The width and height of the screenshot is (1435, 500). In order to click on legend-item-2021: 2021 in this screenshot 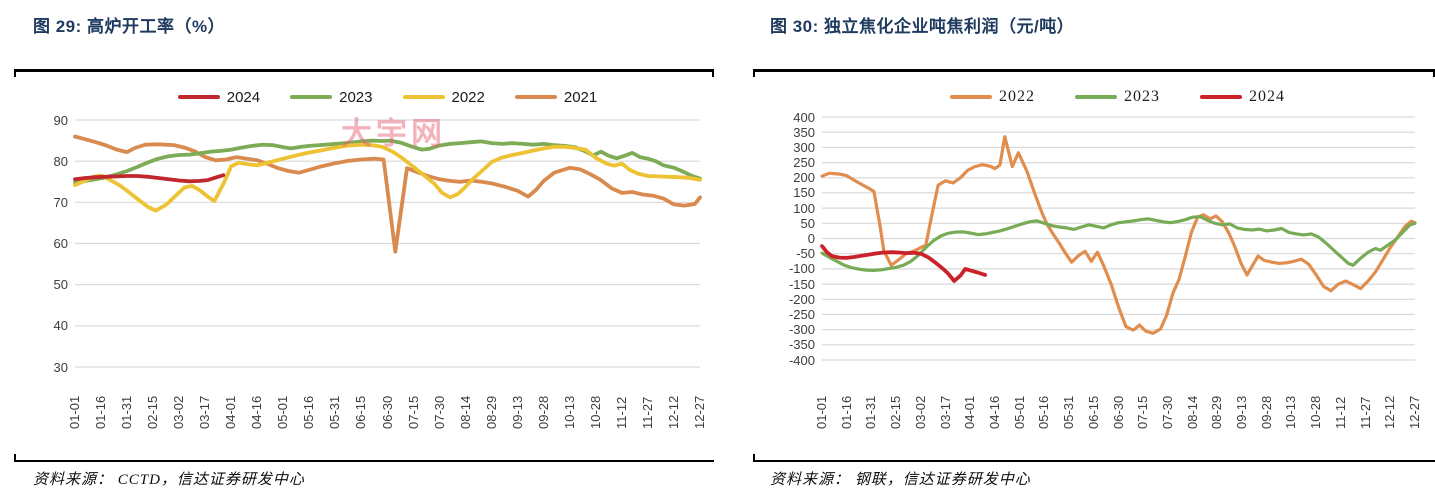, I will do `click(556, 97)`.